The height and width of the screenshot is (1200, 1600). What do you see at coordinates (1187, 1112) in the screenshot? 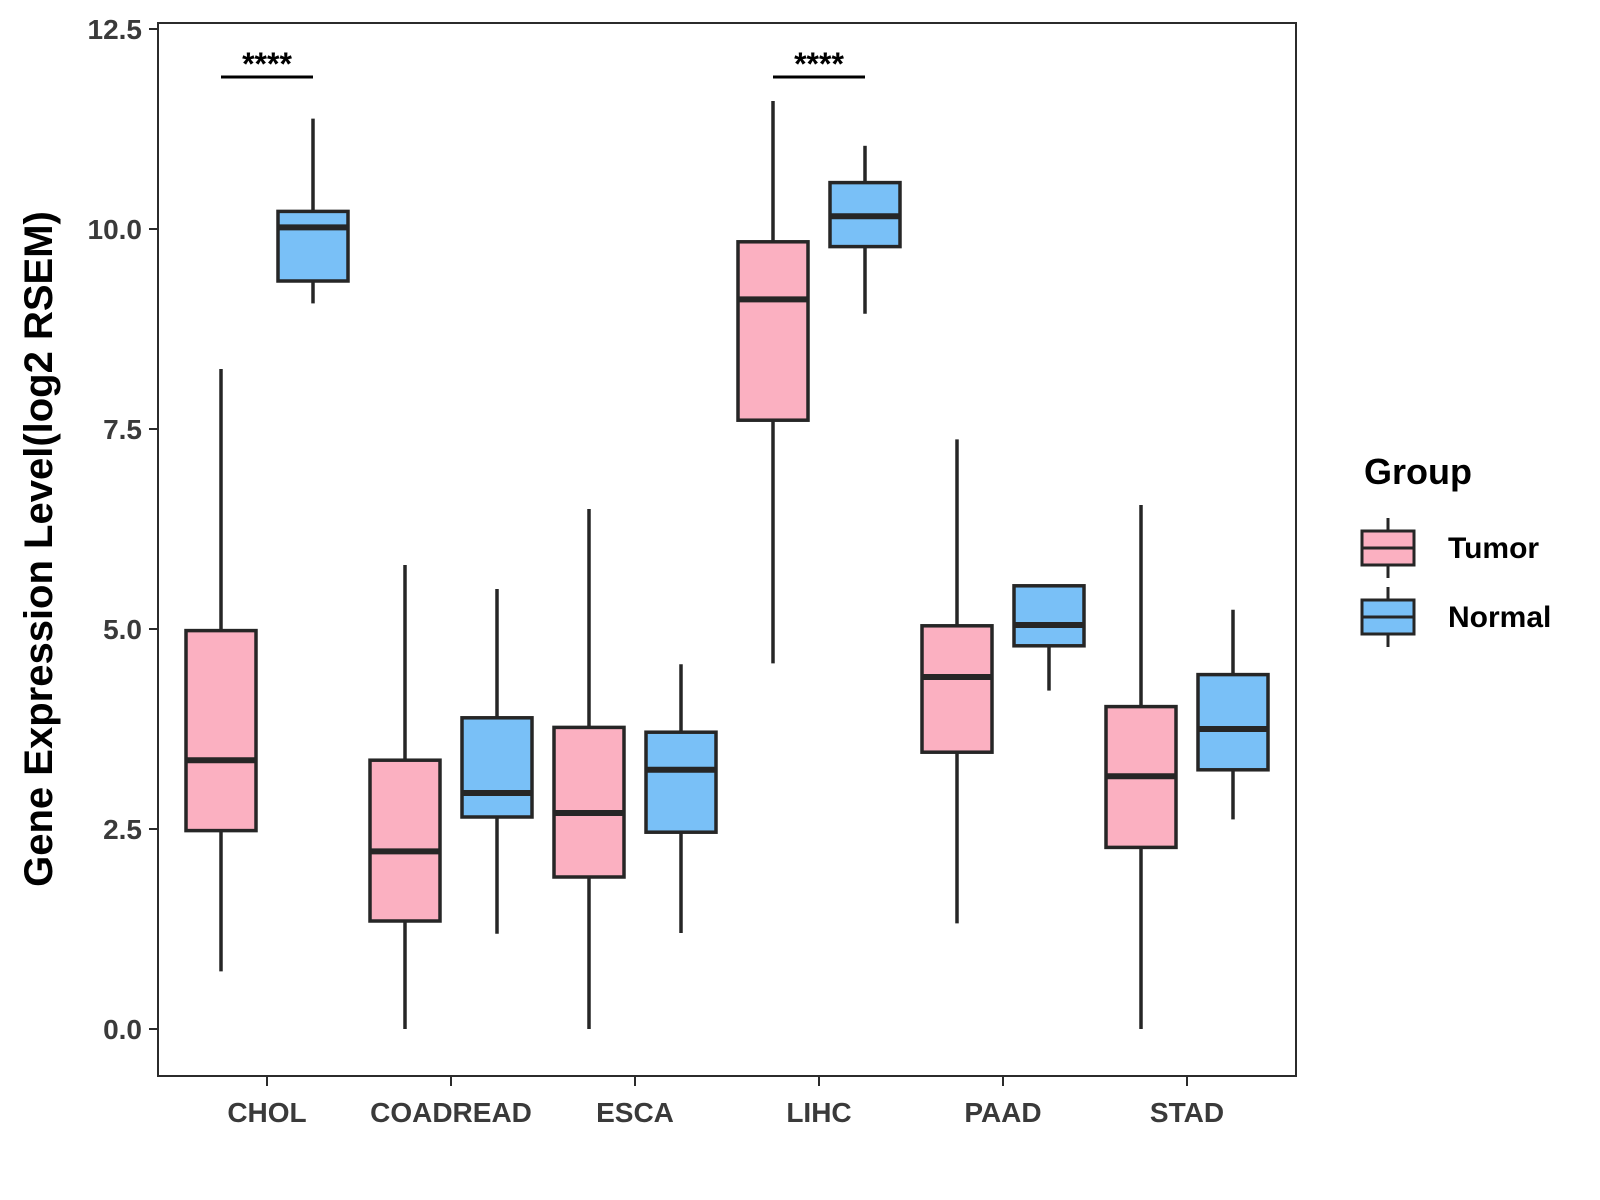
I see `x-tick-label: STAD` at bounding box center [1187, 1112].